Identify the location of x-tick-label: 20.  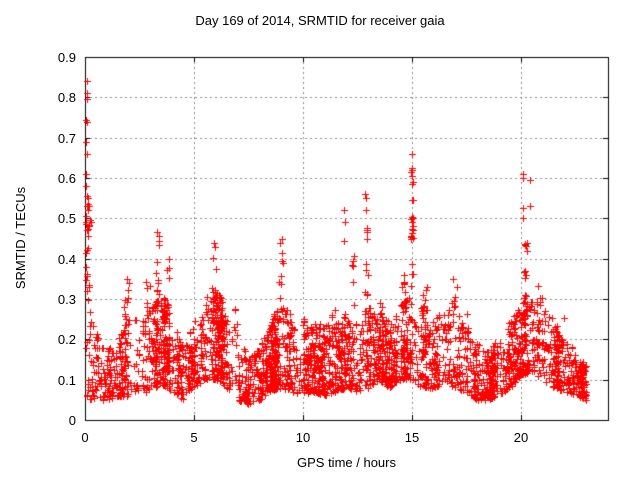
(521, 437).